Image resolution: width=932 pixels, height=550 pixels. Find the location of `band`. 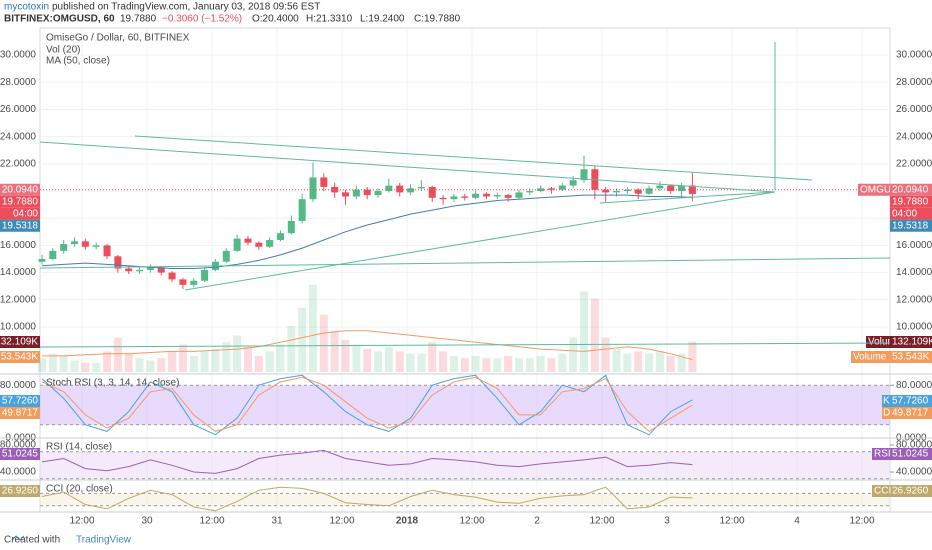

band is located at coordinates (465, 465).